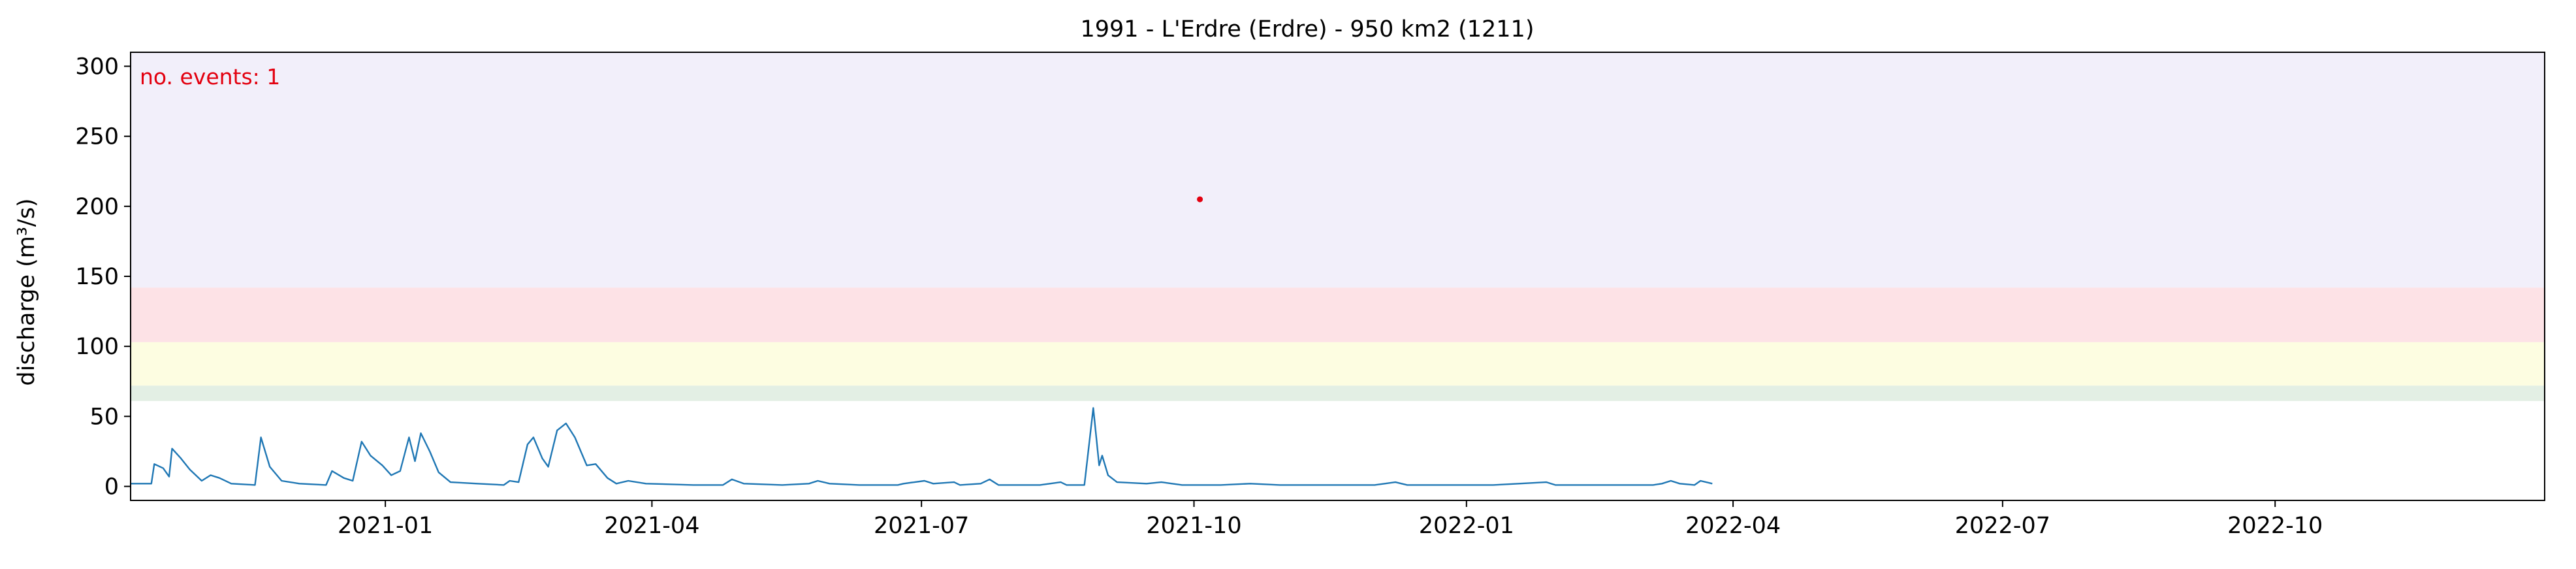 The width and height of the screenshot is (2576, 569). I want to click on y-tick-label: 250, so click(97, 137).